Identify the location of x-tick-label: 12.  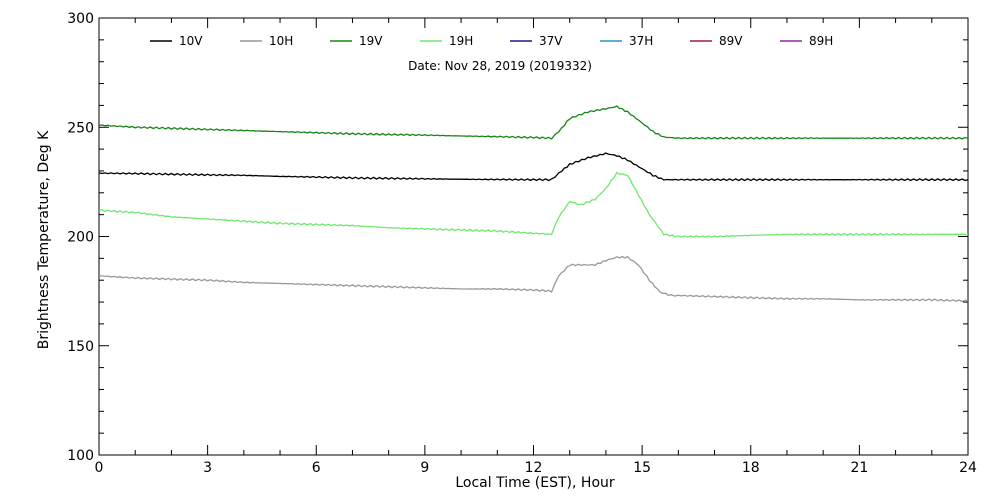
(534, 468).